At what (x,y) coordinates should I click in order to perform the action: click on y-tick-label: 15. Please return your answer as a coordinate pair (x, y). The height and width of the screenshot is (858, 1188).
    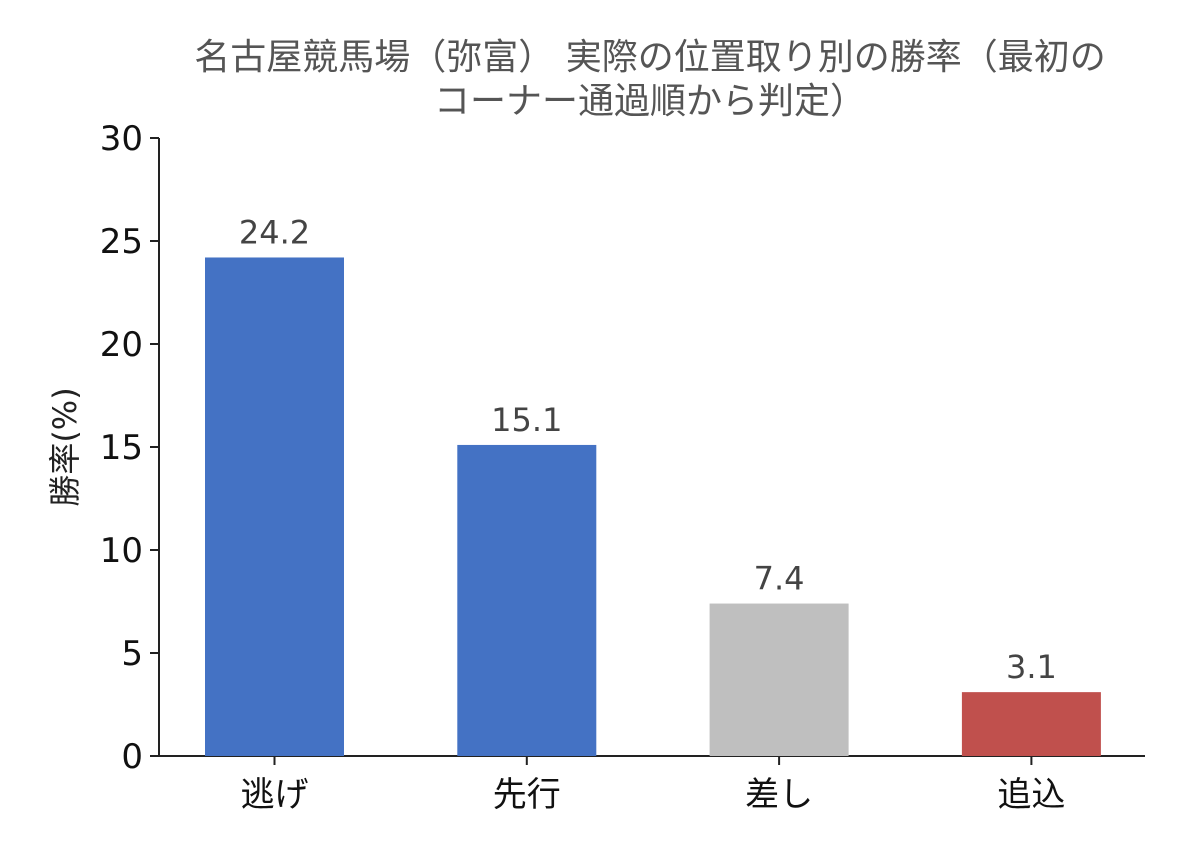
    Looking at the image, I should click on (121, 448).